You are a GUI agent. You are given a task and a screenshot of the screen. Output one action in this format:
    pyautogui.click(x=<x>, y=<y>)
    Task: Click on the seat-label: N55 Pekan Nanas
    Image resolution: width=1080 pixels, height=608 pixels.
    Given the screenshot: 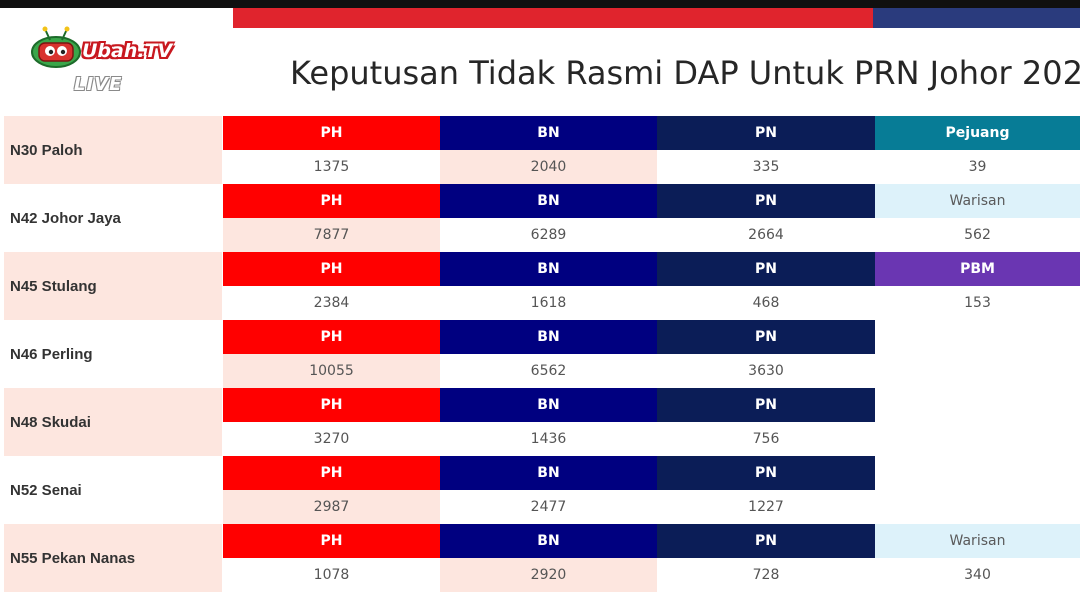 What is the action you would take?
    pyautogui.click(x=113, y=558)
    